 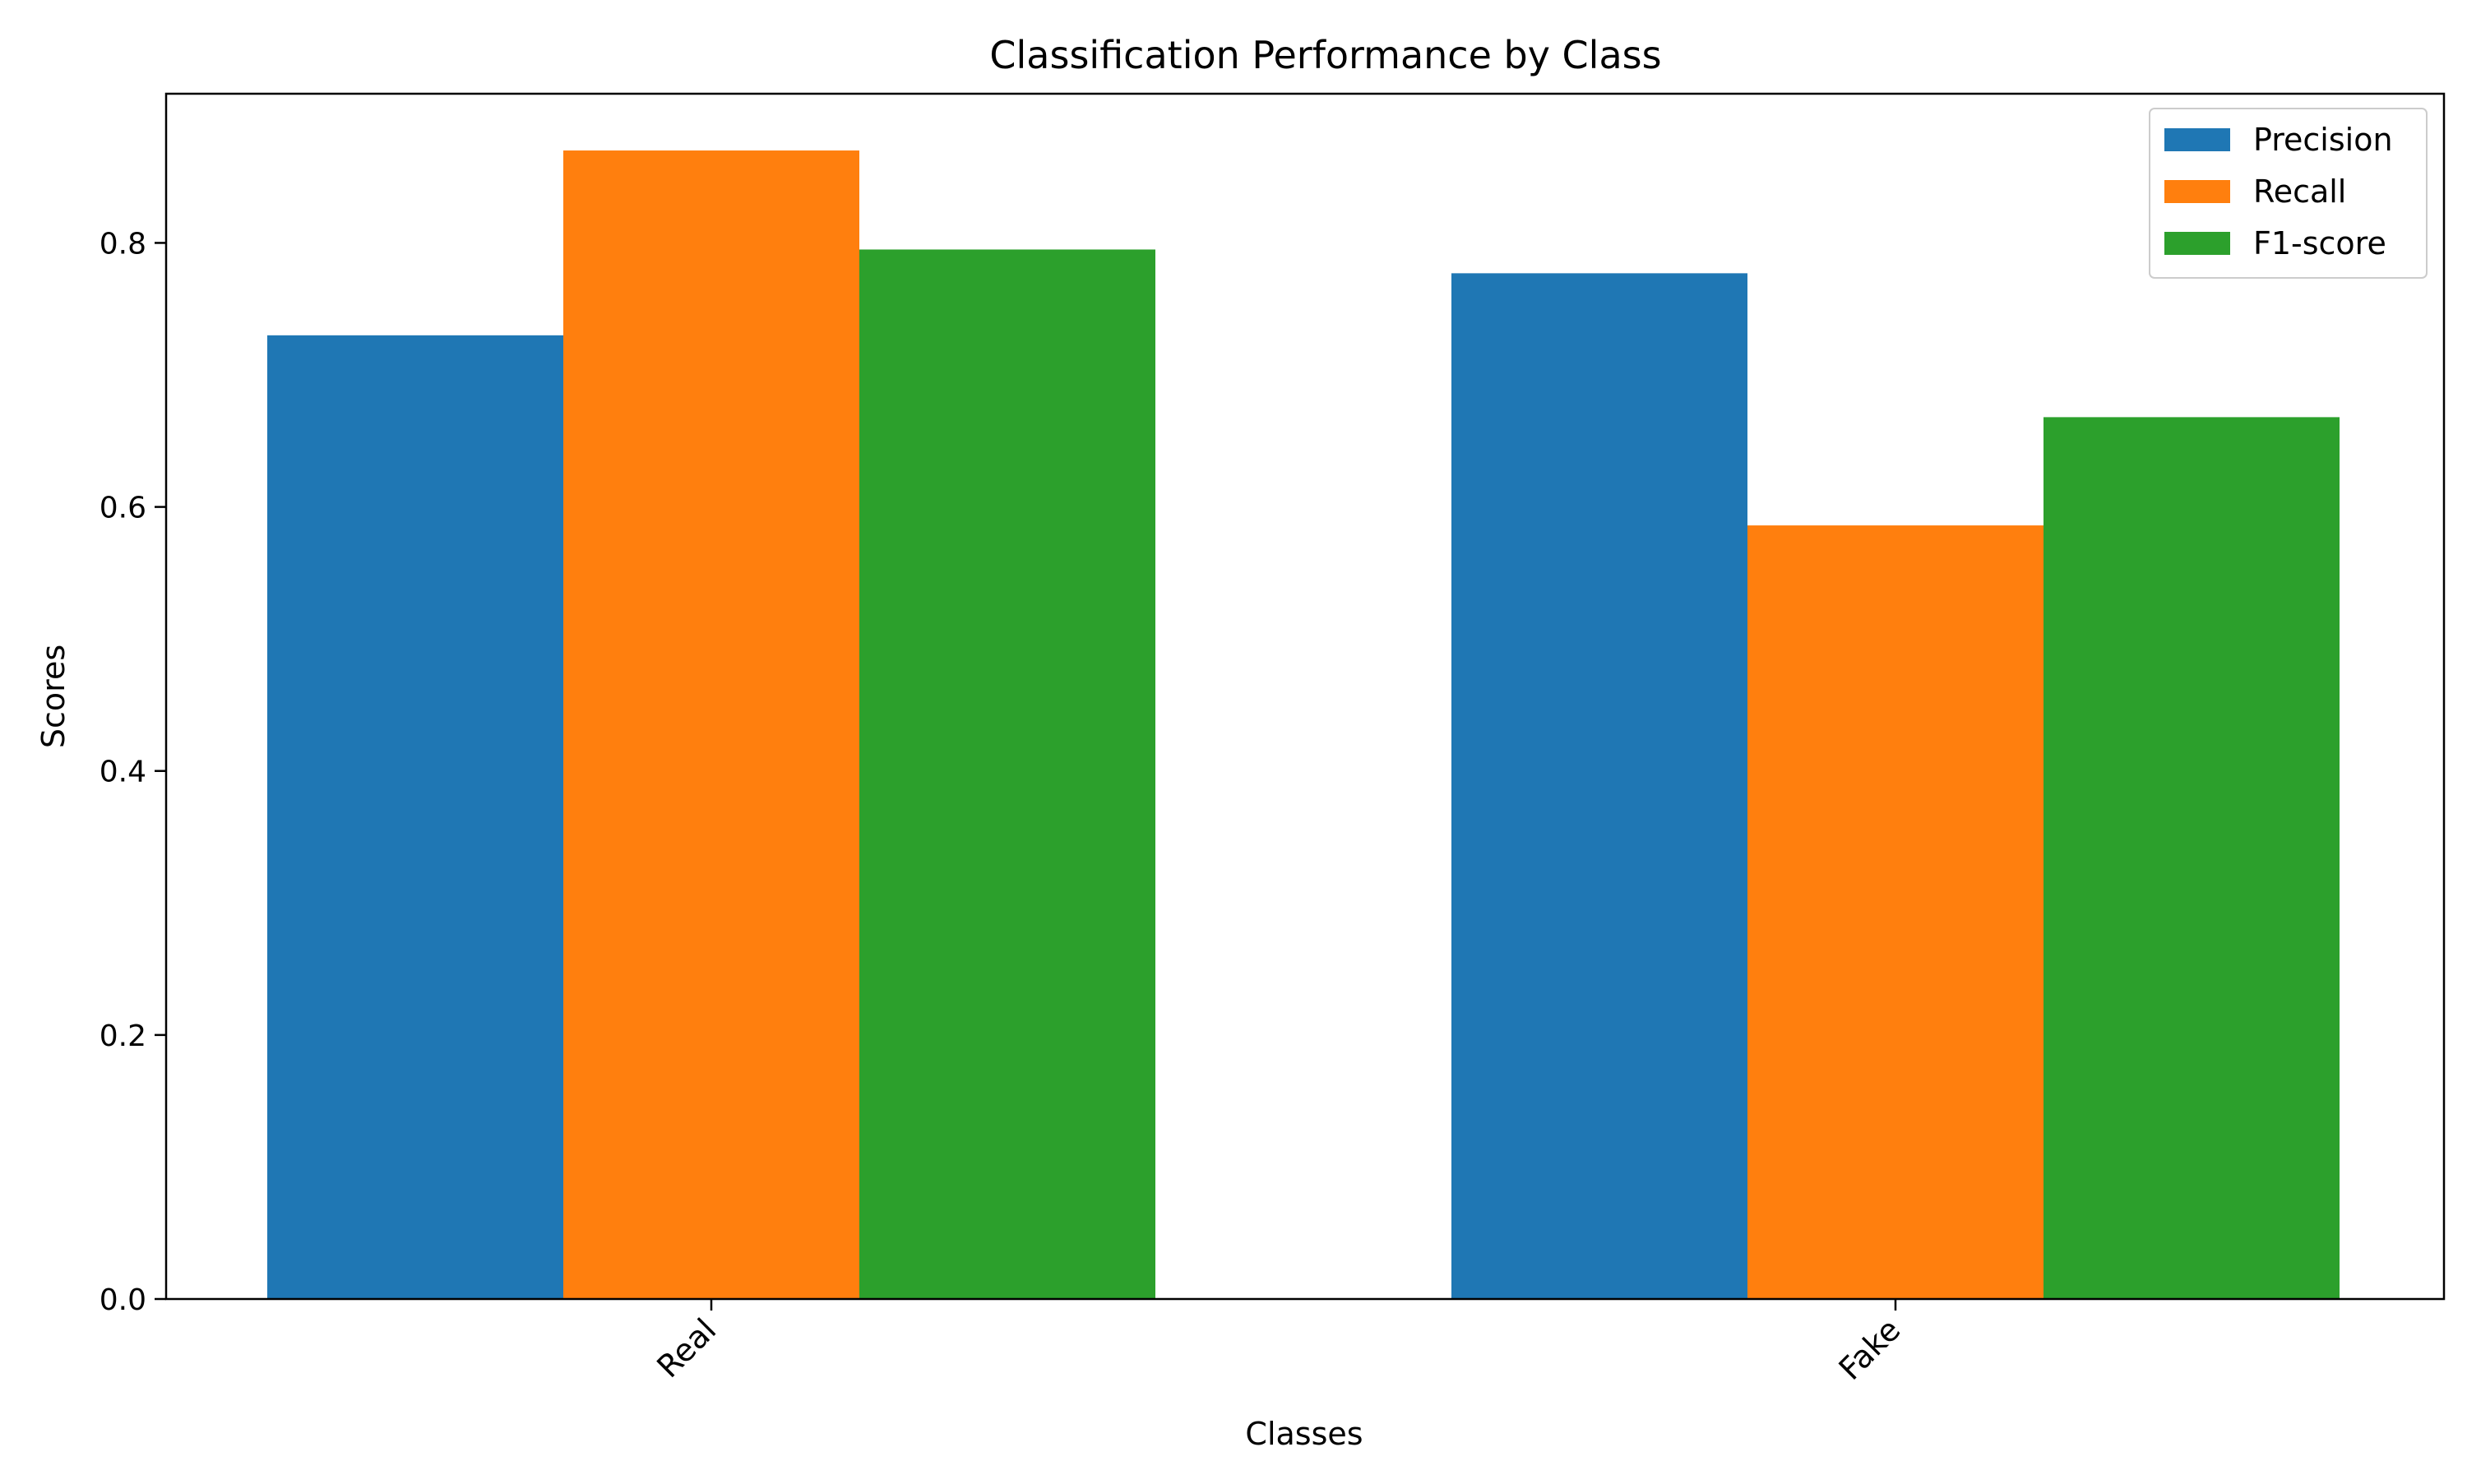 I want to click on y-tick-label: 0.0, so click(x=123, y=1300).